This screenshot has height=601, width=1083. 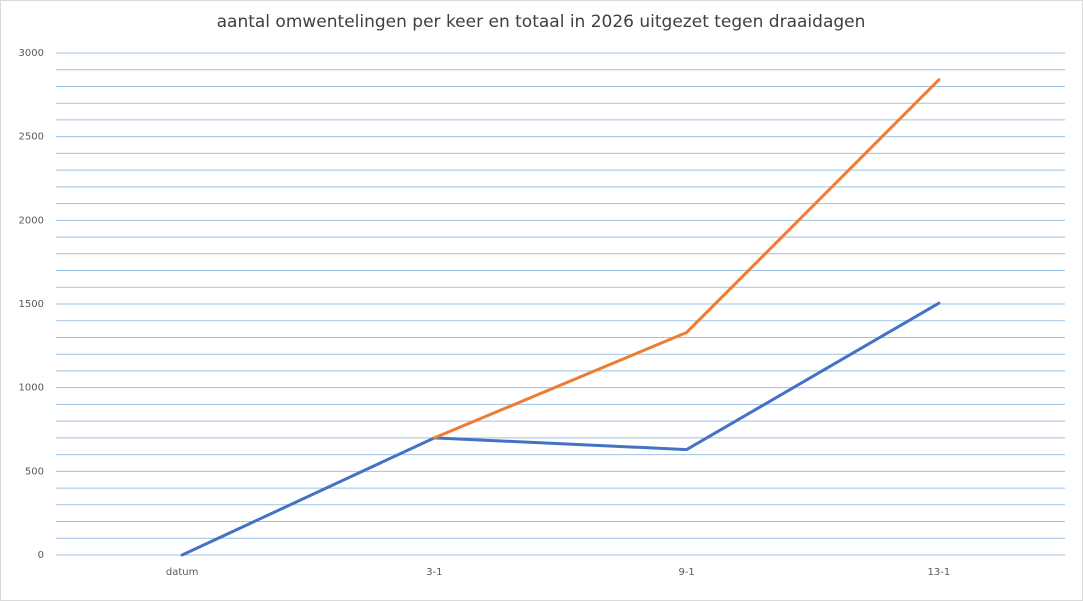 What do you see at coordinates (686, 572) in the screenshot?
I see `x-tick-label: 9-1` at bounding box center [686, 572].